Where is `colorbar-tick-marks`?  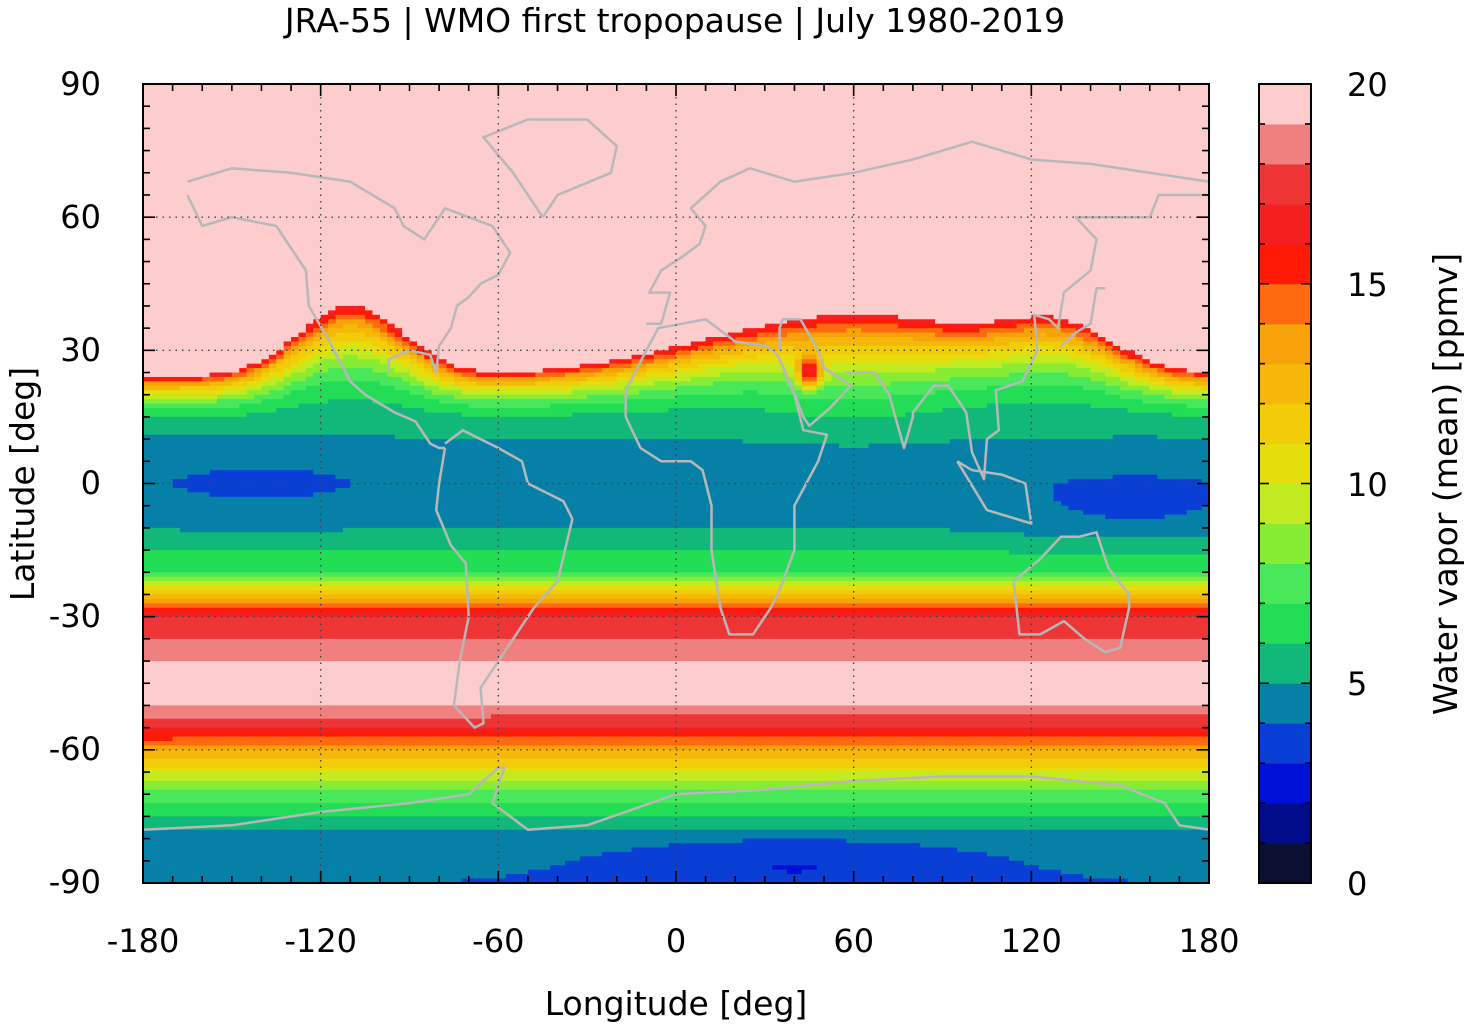 colorbar-tick-marks is located at coordinates (1285, 483).